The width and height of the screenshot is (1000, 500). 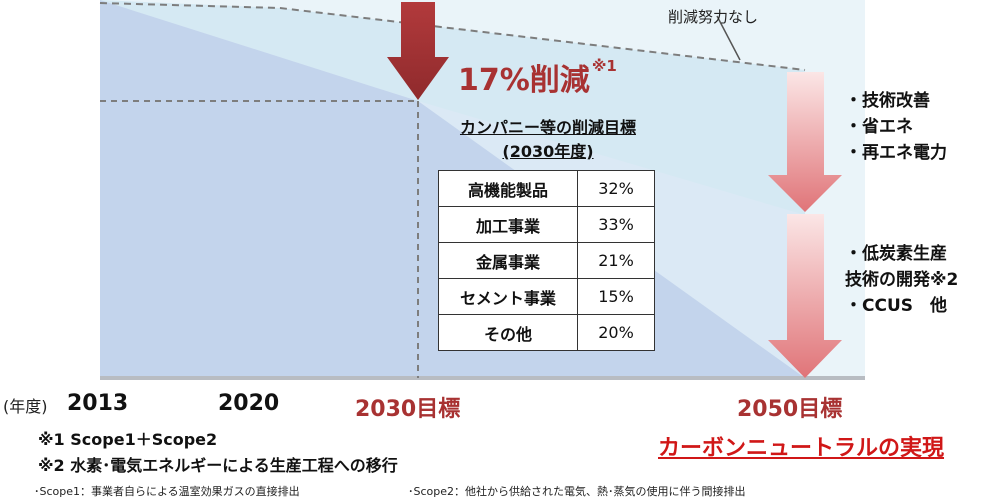 I want to click on lower-measures-list: ・低炭素生産 技術の開発※2 ・CCUS 他, so click(x=920, y=280).